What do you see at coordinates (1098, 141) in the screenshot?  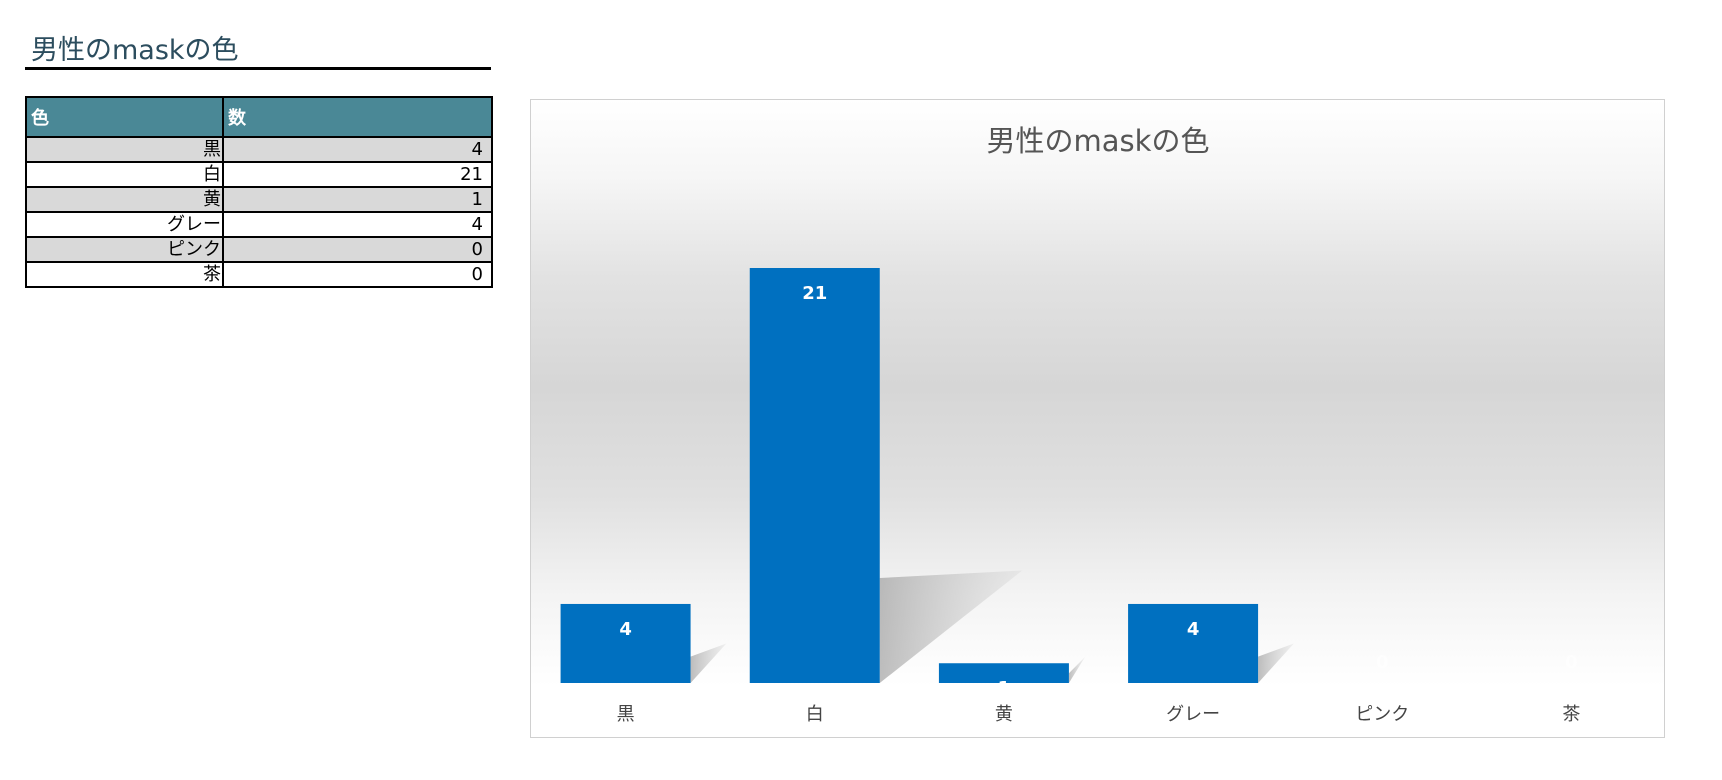 I see `chart-title: 男性のmaskの色` at bounding box center [1098, 141].